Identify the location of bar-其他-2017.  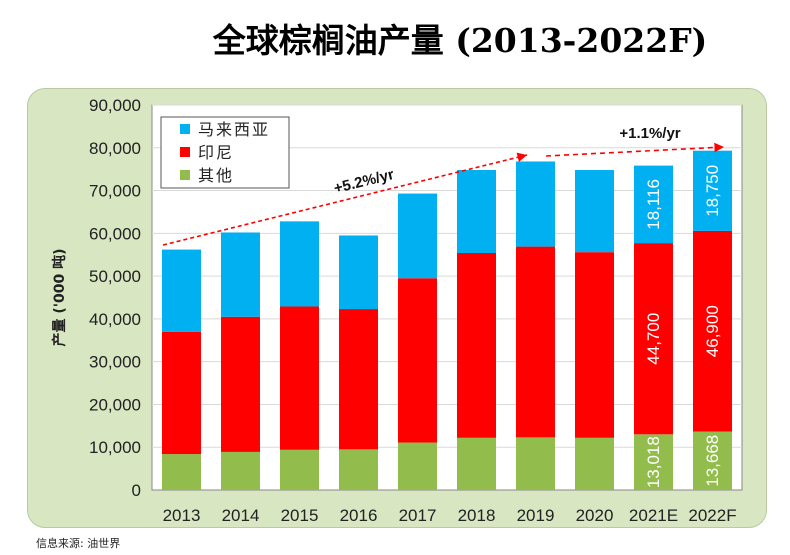
(417, 466).